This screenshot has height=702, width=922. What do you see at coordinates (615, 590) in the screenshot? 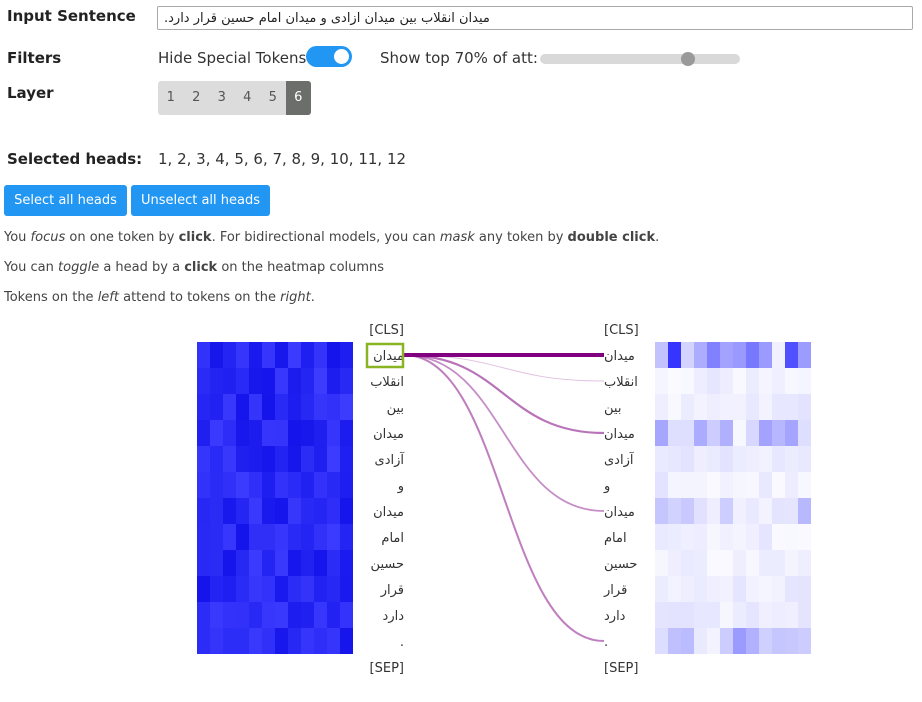
I see `right-token: قرار` at bounding box center [615, 590].